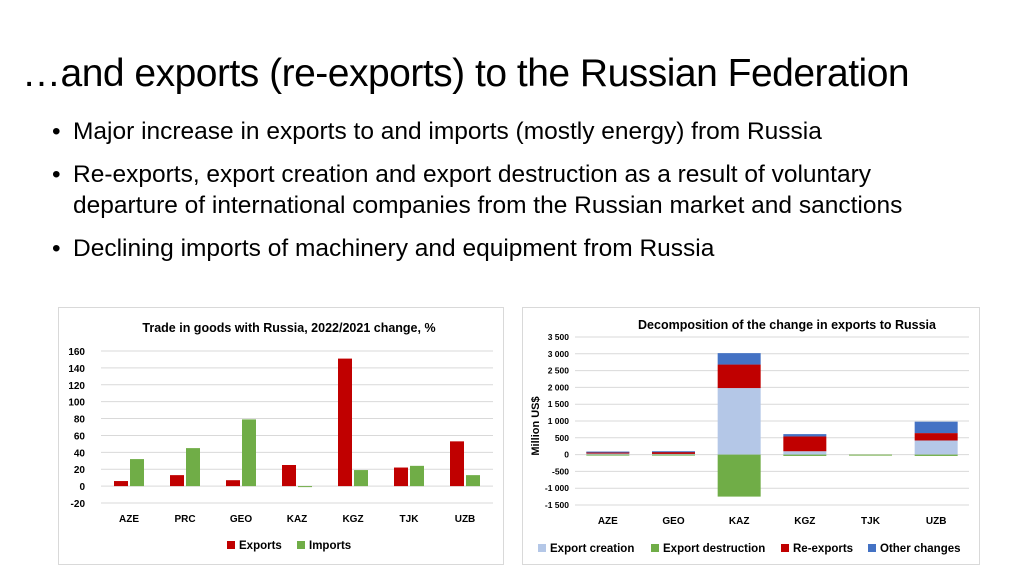  What do you see at coordinates (592, 549) in the screenshot?
I see `legend-label: Export creation` at bounding box center [592, 549].